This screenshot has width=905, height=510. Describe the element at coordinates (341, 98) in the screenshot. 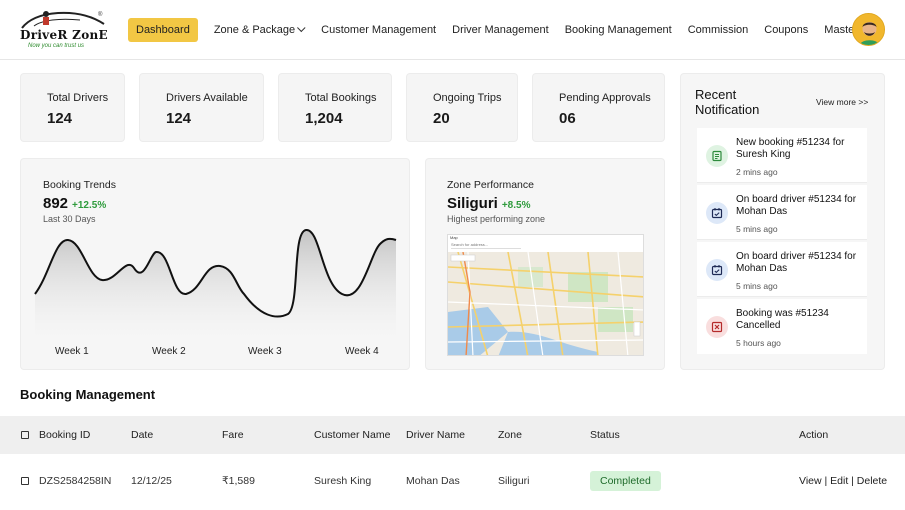

I see `stat-label: Total Bookings` at that location.